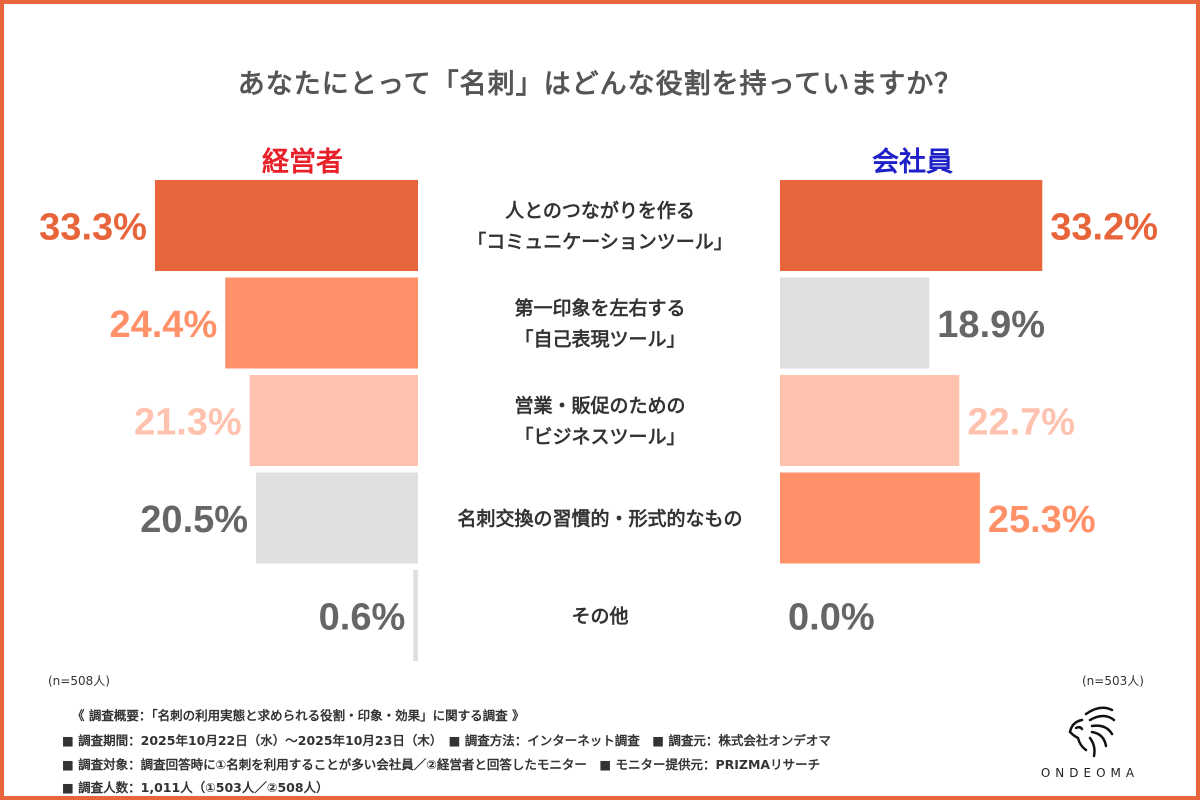 The height and width of the screenshot is (800, 1200). I want to click on data-label: 25.3%, so click(1042, 520).